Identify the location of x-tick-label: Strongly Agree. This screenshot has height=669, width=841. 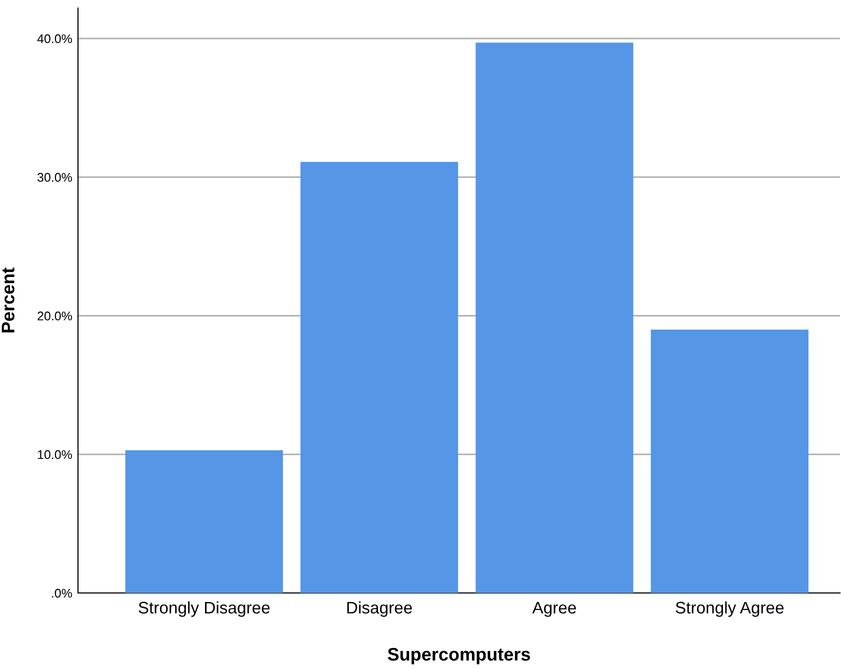
(730, 609).